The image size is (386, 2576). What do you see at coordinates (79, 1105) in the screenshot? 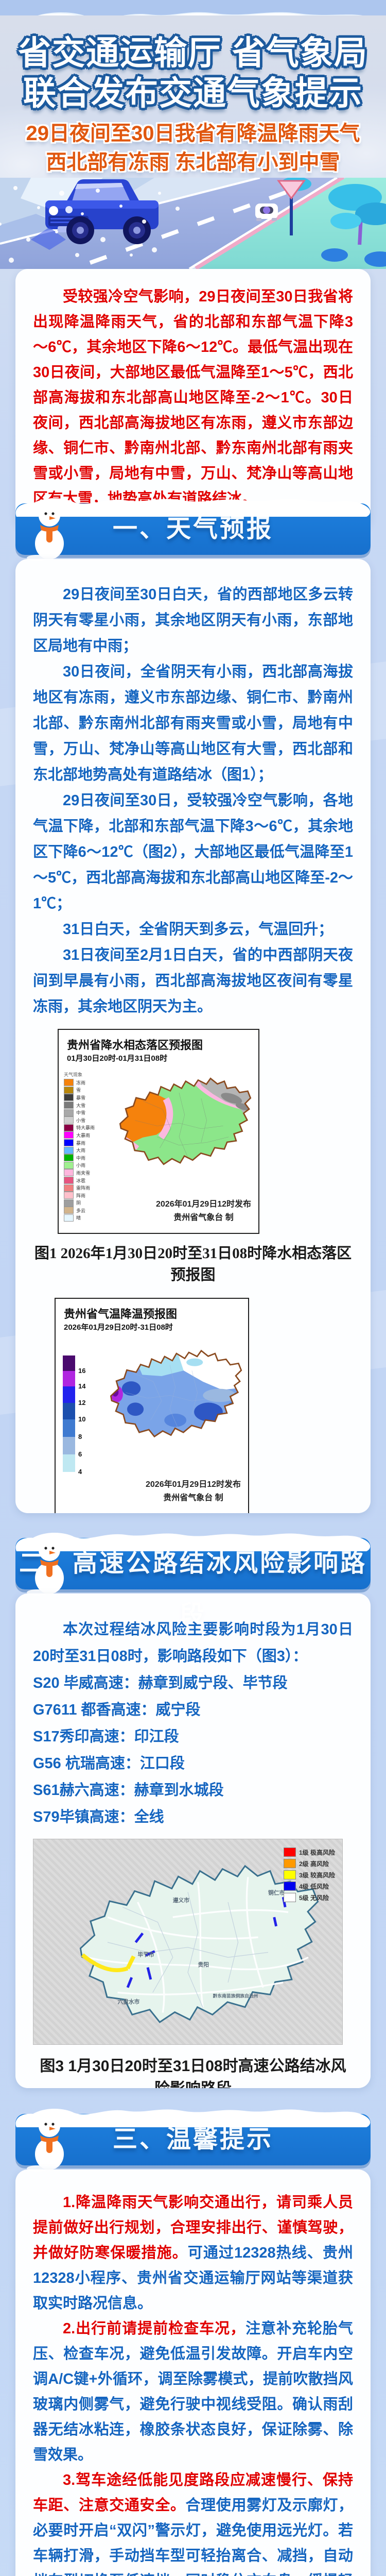
I see `legend-item: 大雪` at bounding box center [79, 1105].